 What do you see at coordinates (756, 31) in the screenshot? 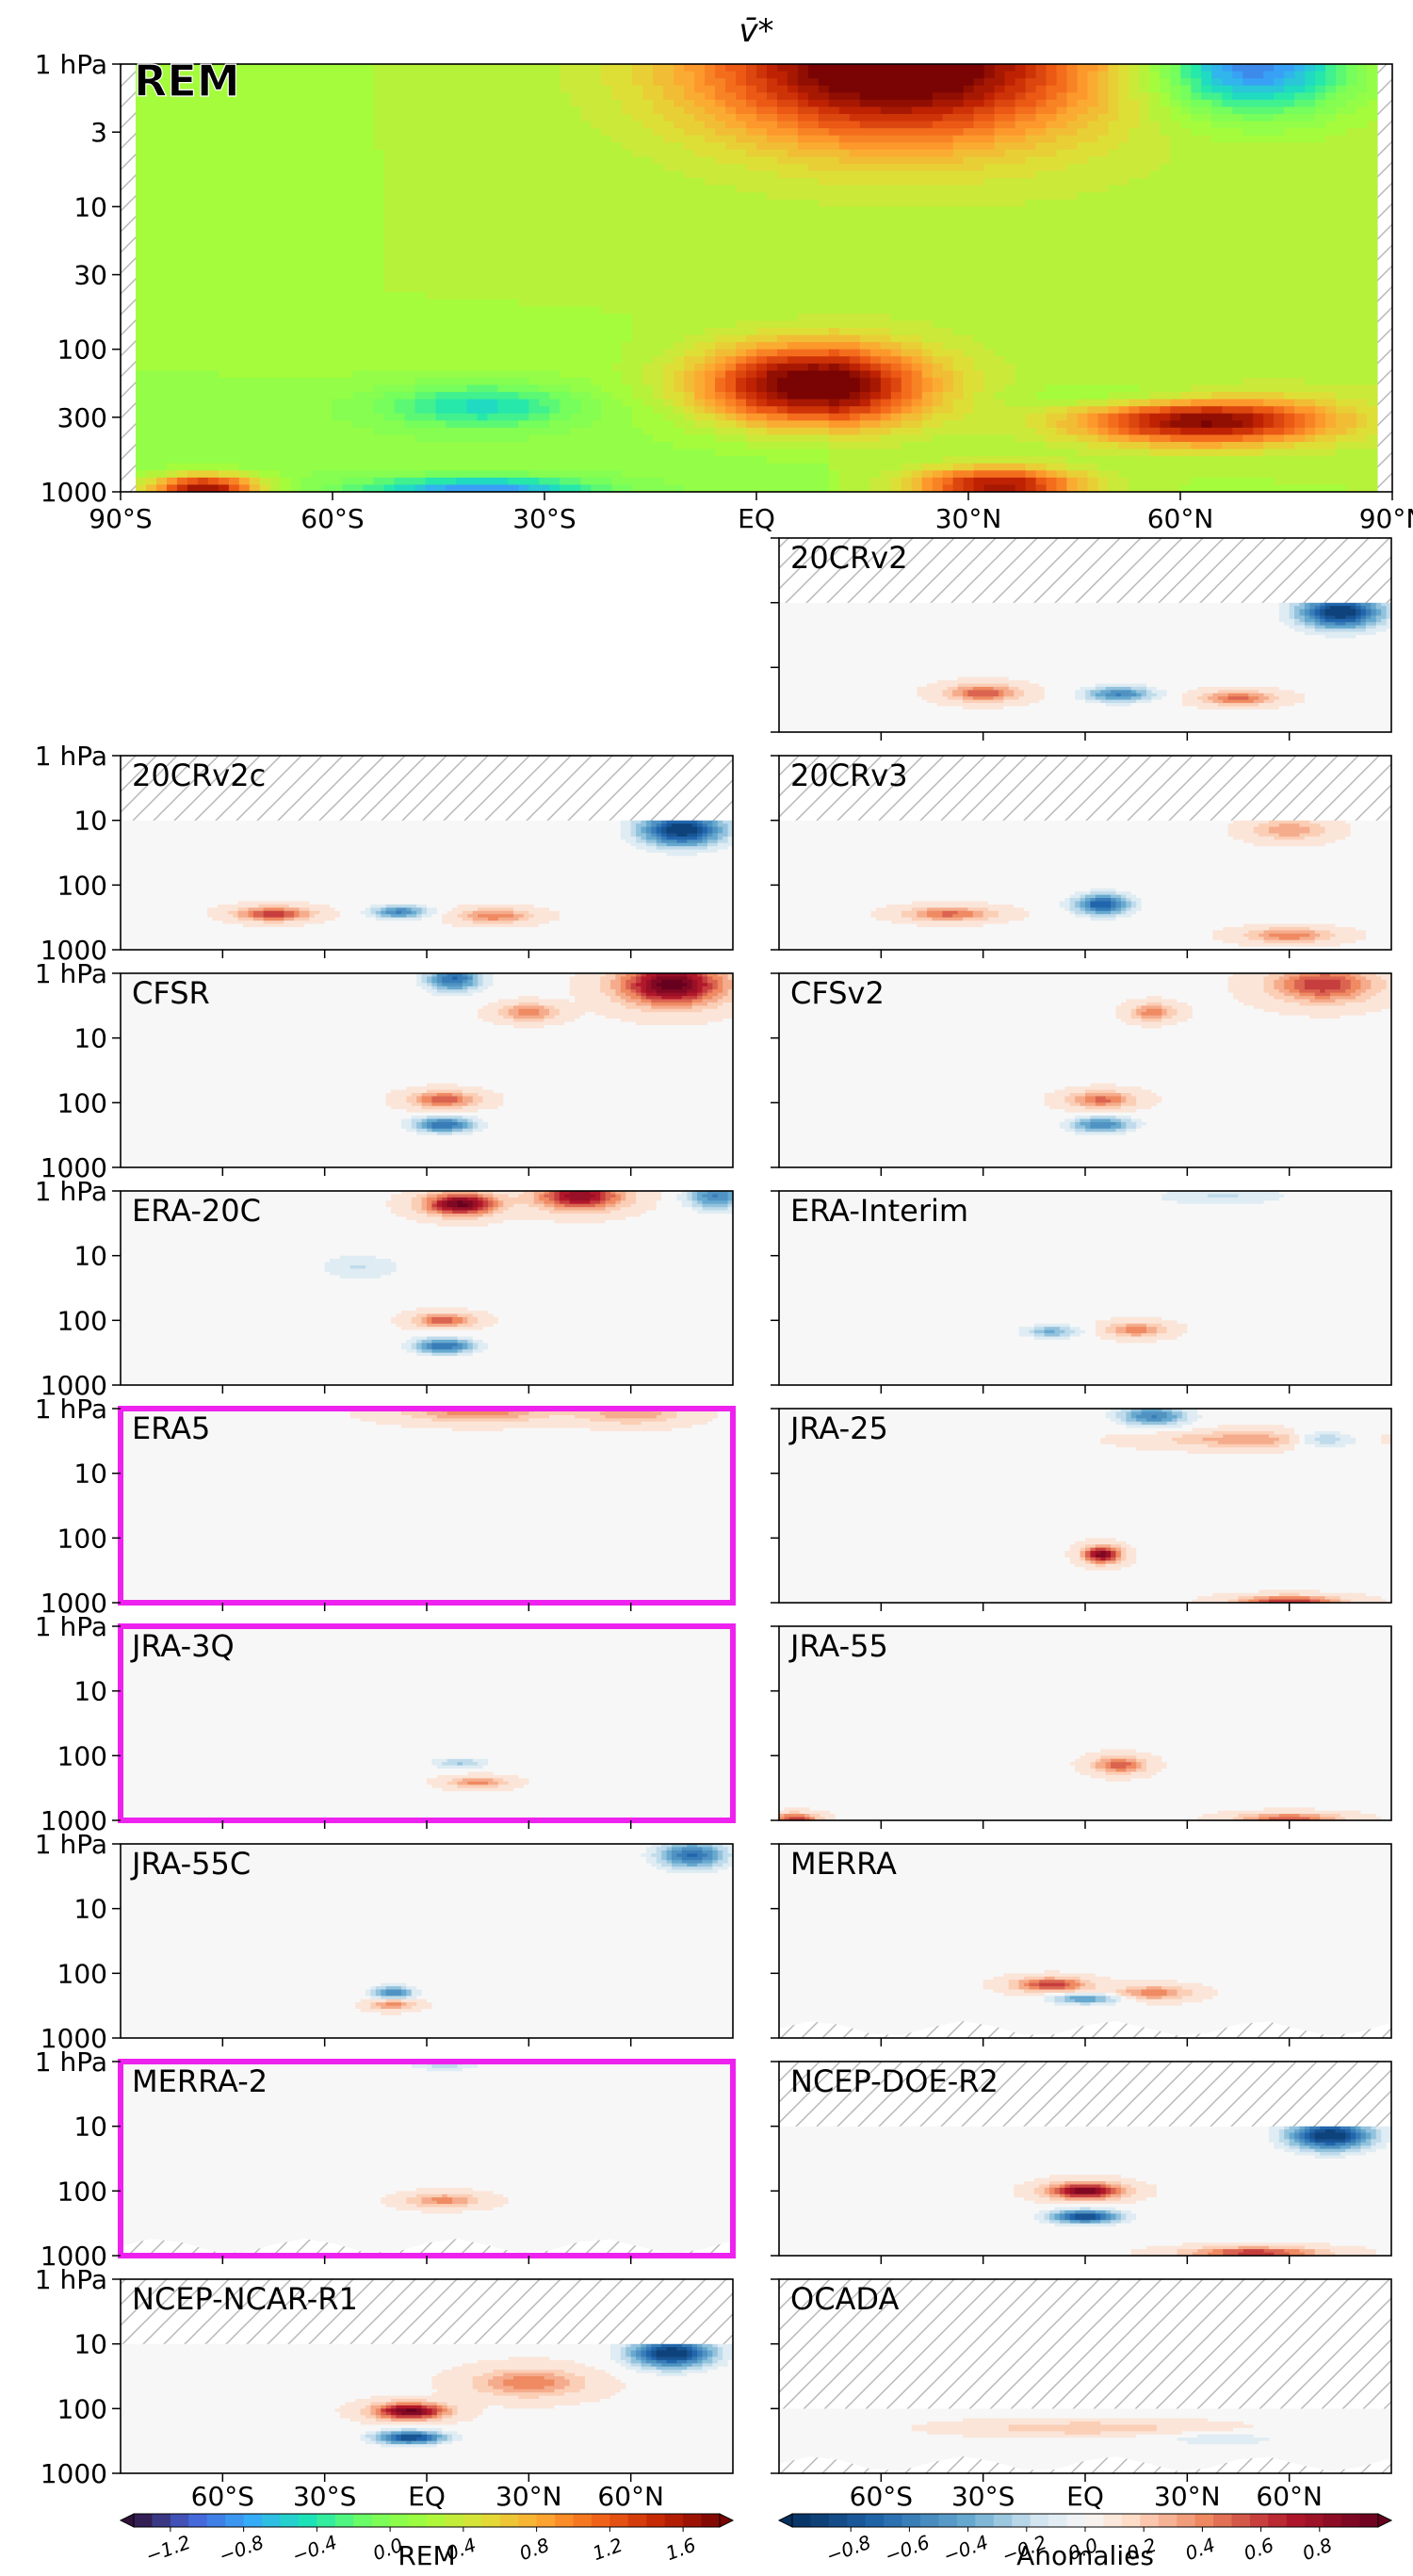
I see `main-title: v̄*` at bounding box center [756, 31].